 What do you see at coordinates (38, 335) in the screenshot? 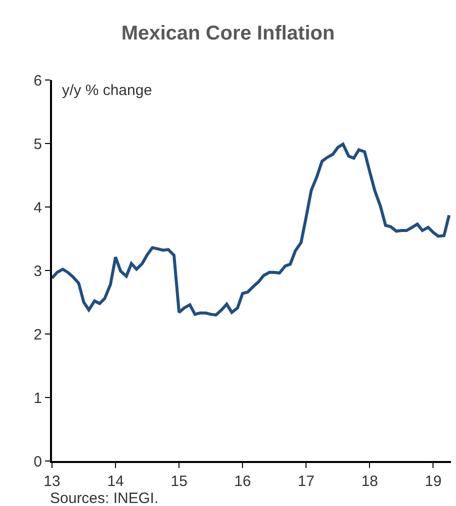
I see `y-tick-label: 2` at bounding box center [38, 335].